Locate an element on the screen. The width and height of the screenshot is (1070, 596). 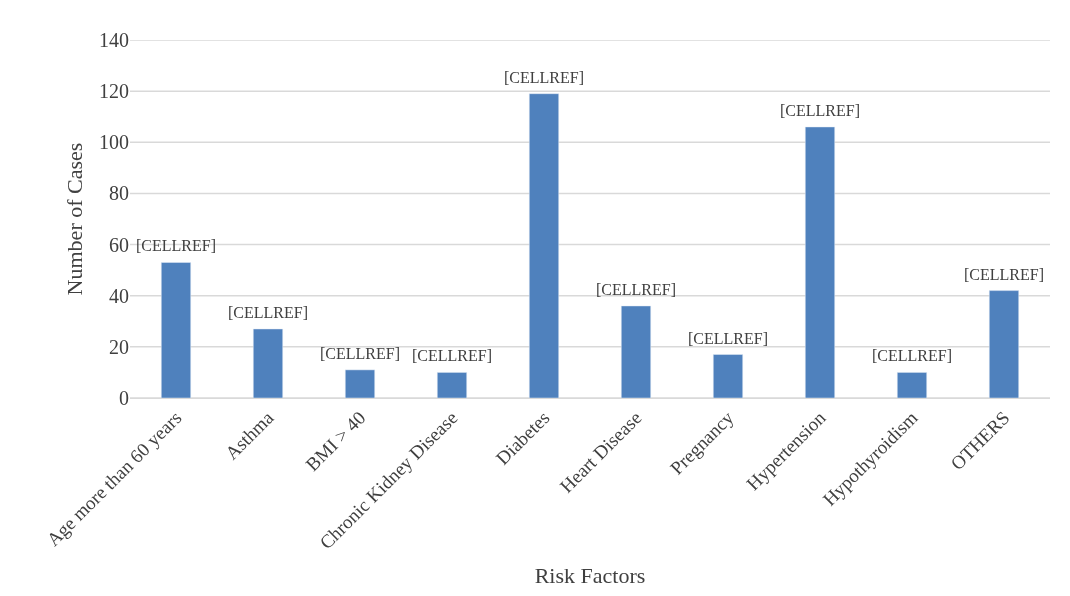
y-tick-label: 60 is located at coordinates (119, 244).